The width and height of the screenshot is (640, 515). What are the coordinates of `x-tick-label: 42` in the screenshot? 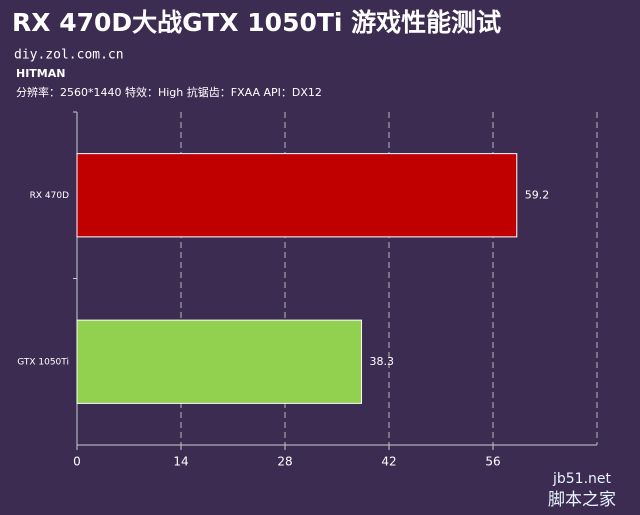 It's located at (388, 462).